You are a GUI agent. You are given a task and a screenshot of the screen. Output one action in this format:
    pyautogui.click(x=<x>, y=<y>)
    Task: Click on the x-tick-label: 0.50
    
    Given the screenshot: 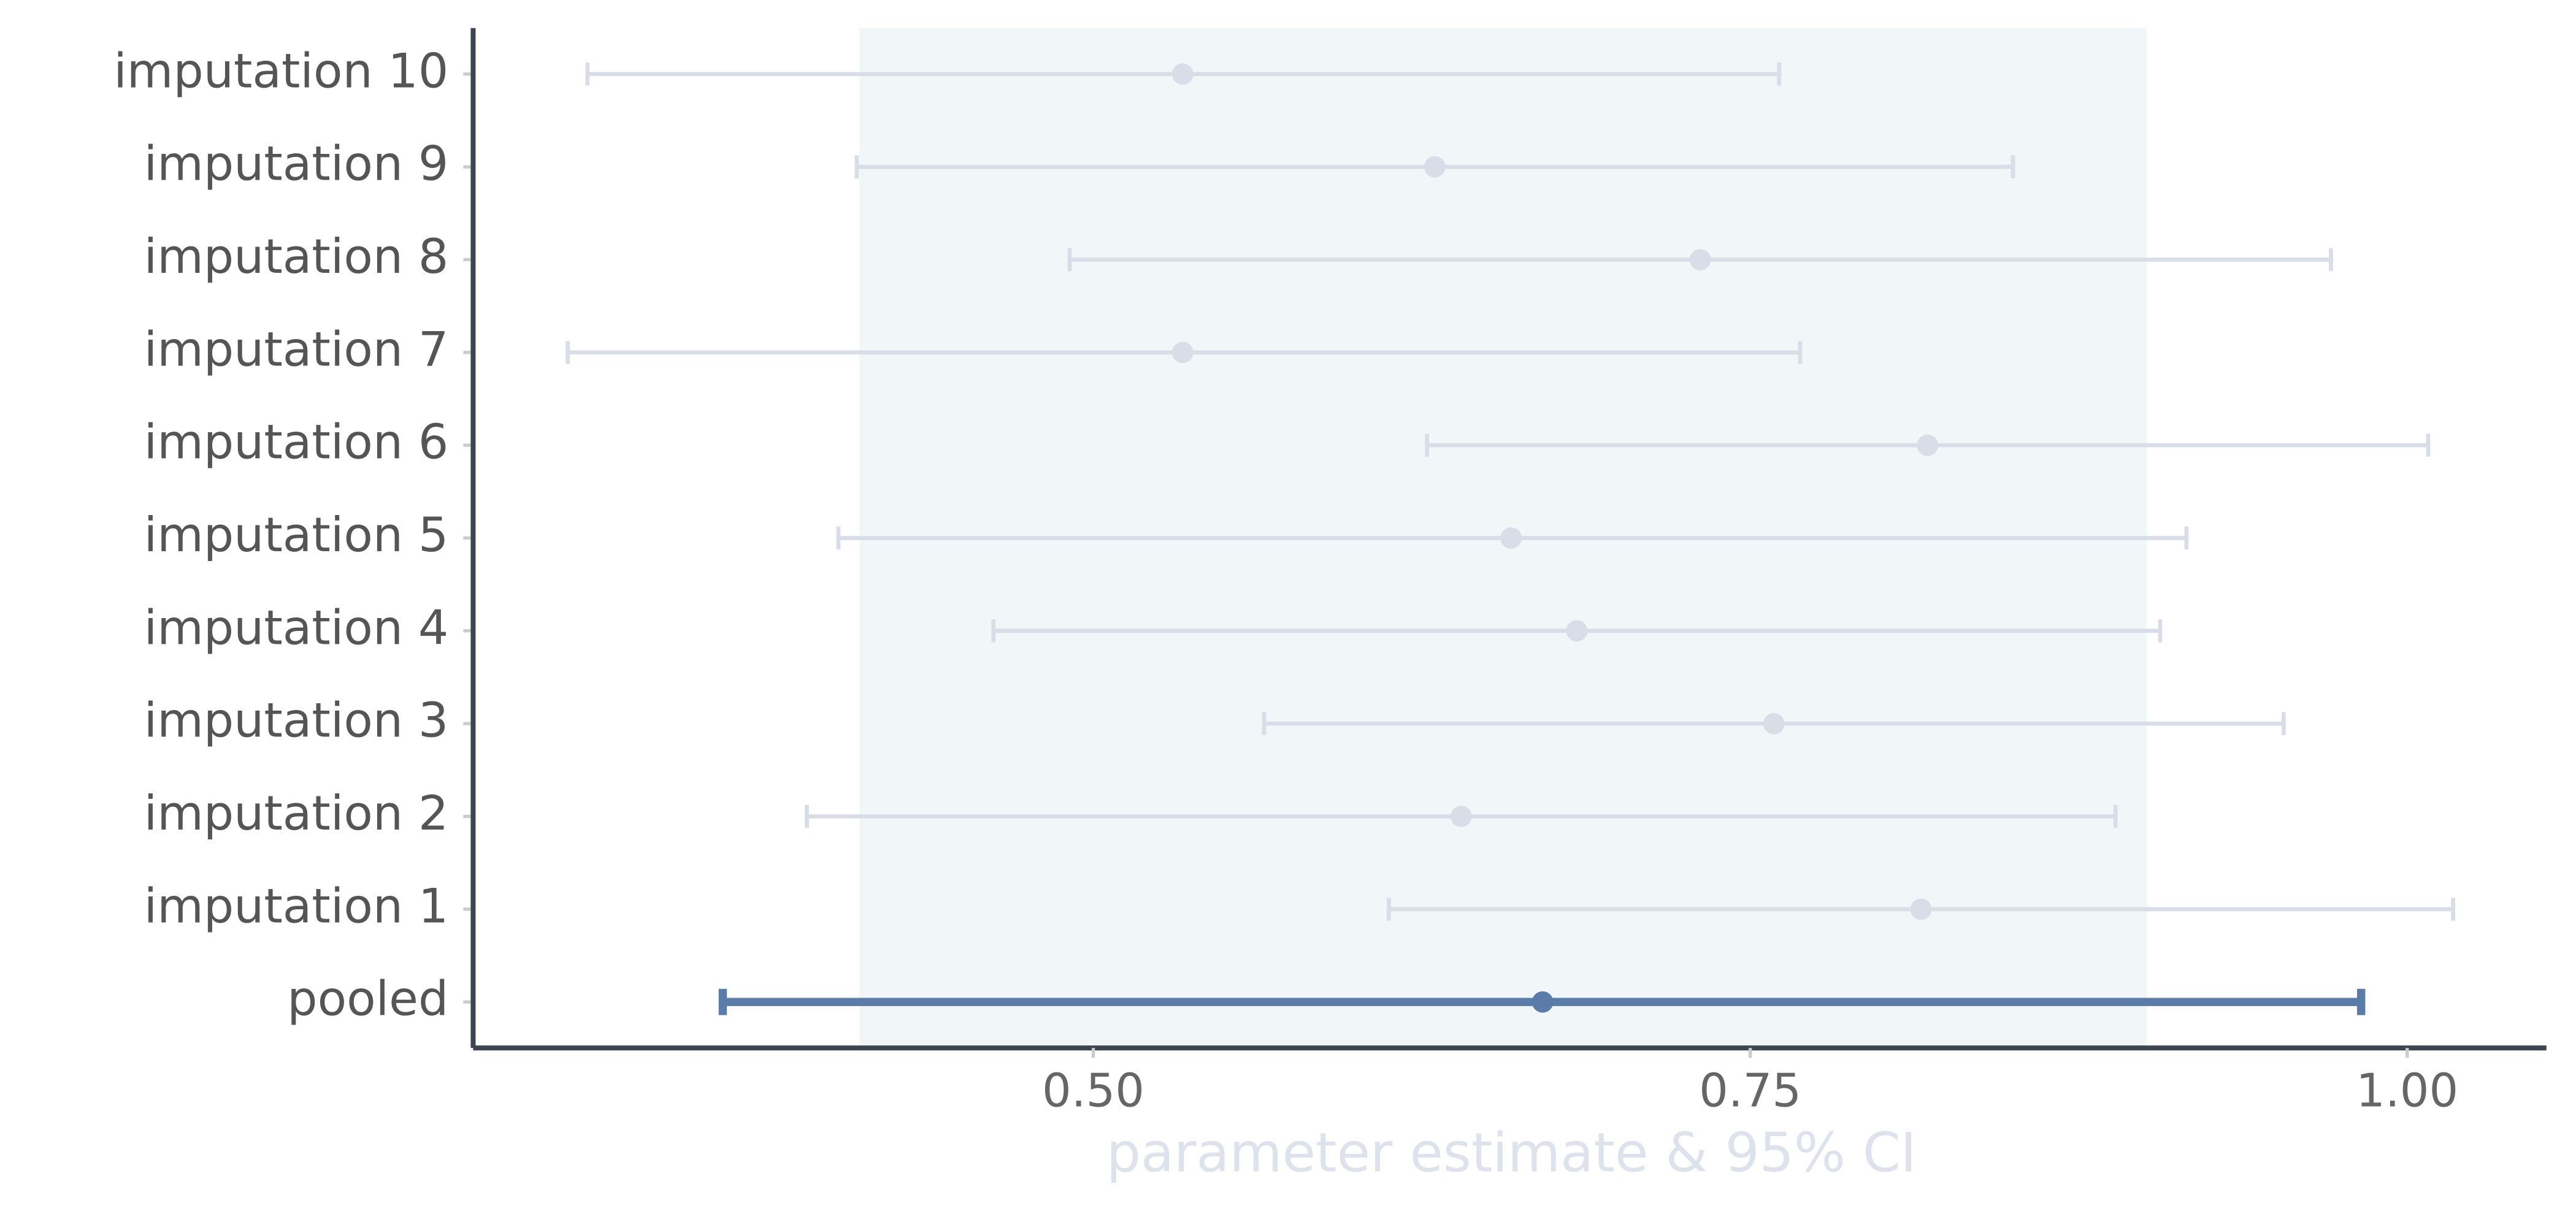 What is the action you would take?
    pyautogui.click(x=1093, y=1091)
    